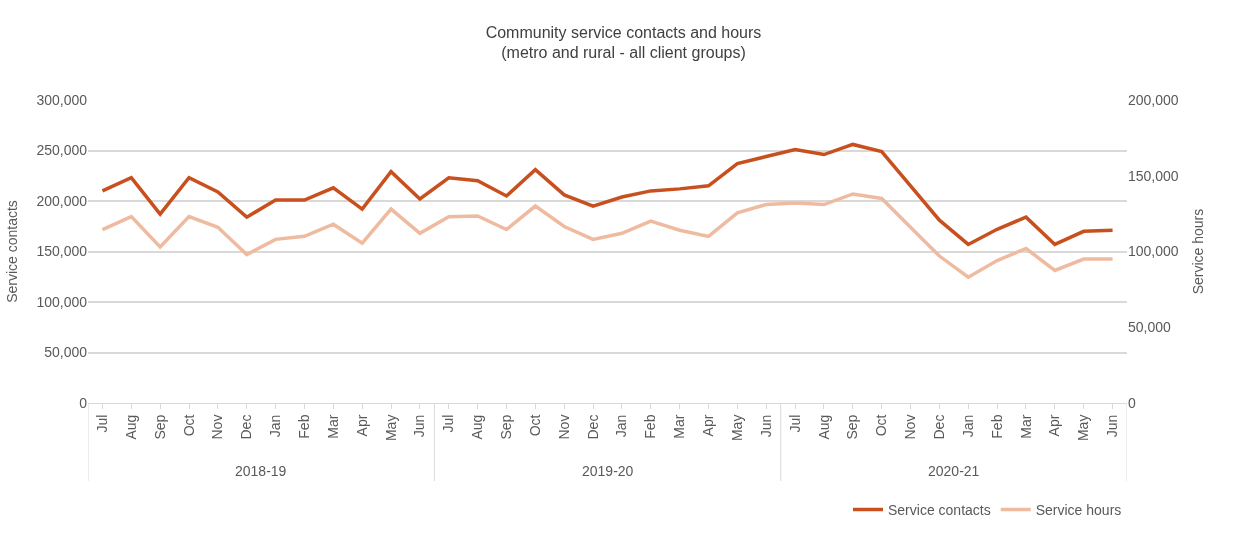  I want to click on y2-tick-label: 200,000, so click(1153, 99).